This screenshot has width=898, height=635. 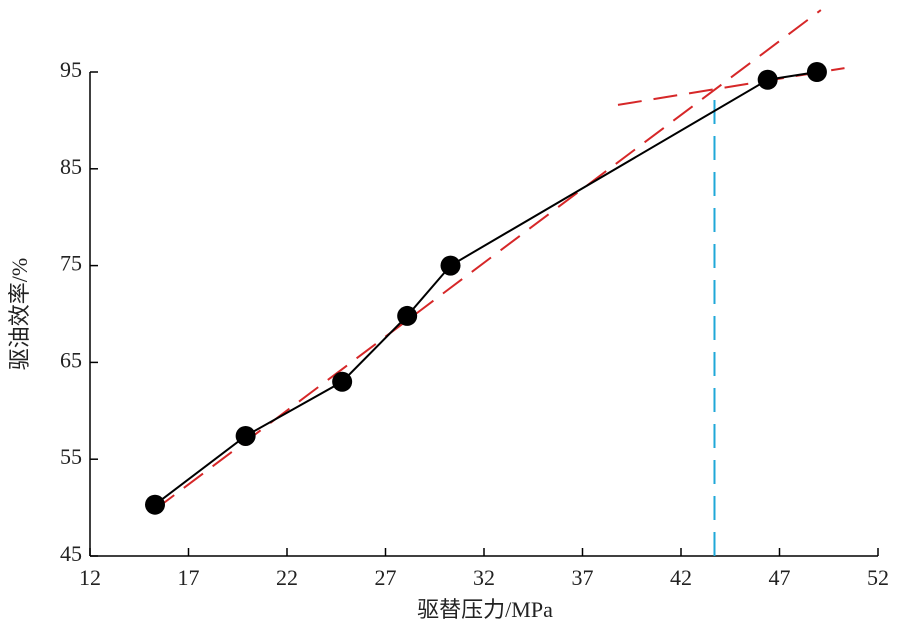 What do you see at coordinates (189, 577) in the screenshot?
I see `x-tick-label: 17` at bounding box center [189, 577].